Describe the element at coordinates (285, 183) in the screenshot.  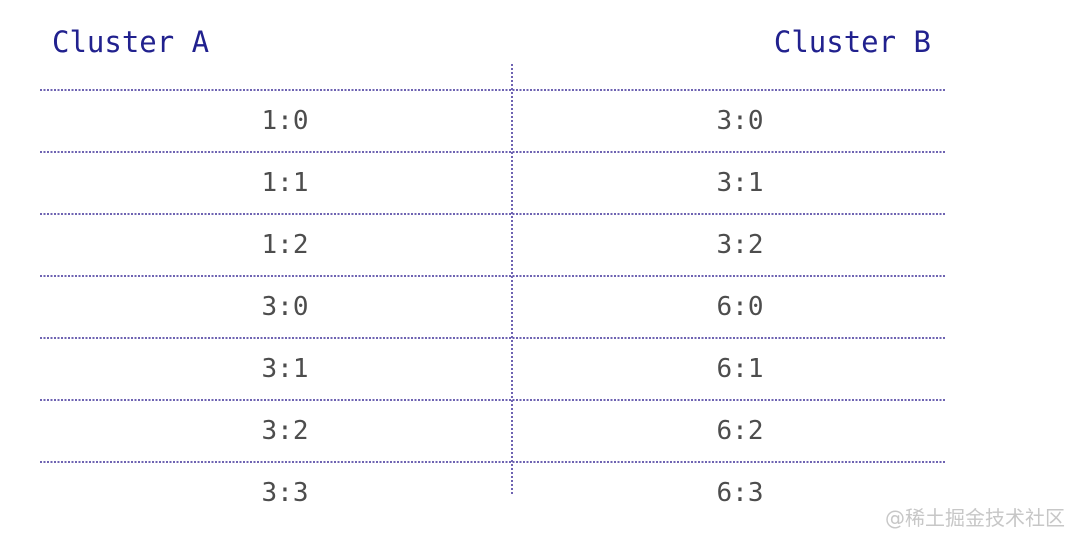
I see `cluster-a-cell: 1:1` at that location.